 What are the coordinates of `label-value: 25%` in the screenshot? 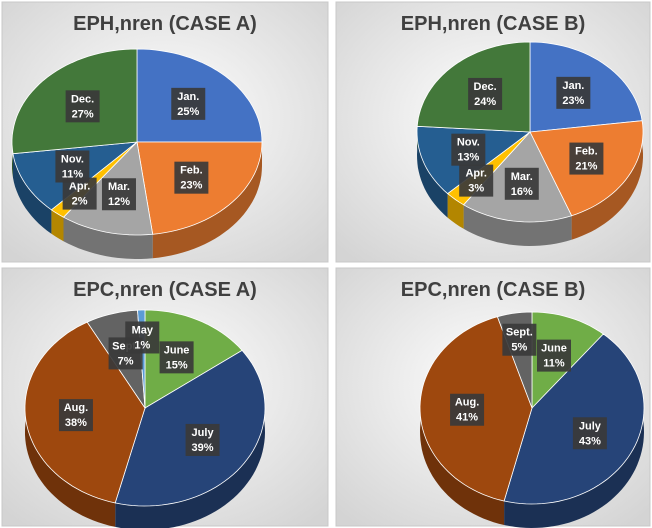 It's located at (188, 112).